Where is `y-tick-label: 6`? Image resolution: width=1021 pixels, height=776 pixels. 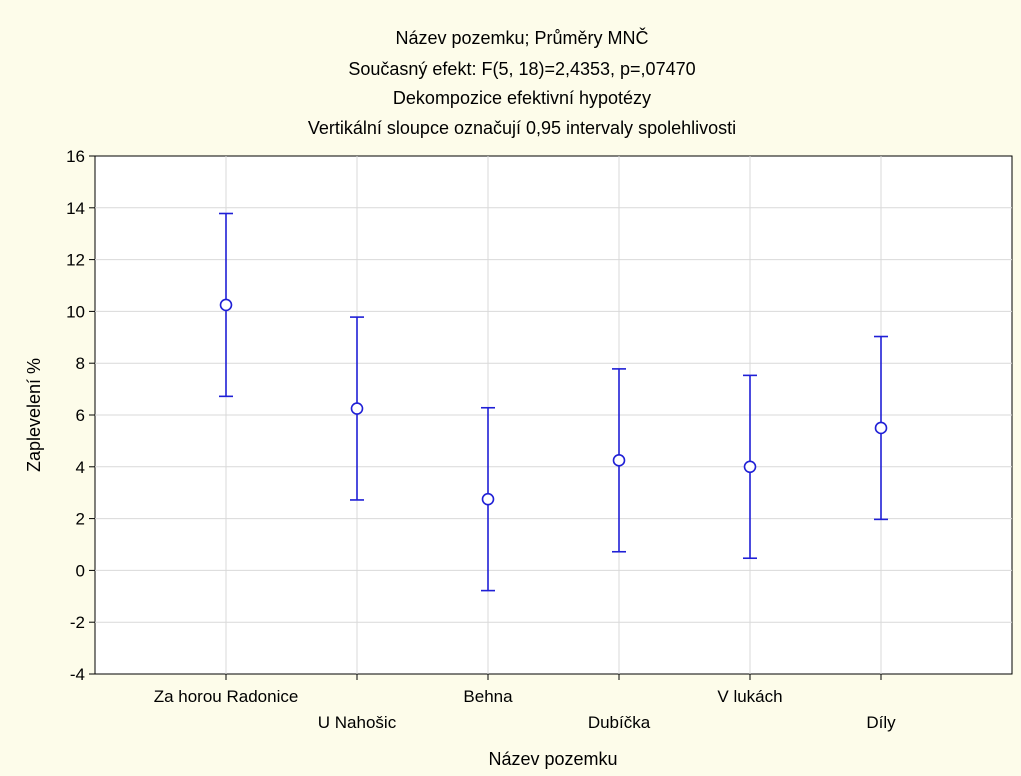 y-tick-label: 6 is located at coordinates (80, 415).